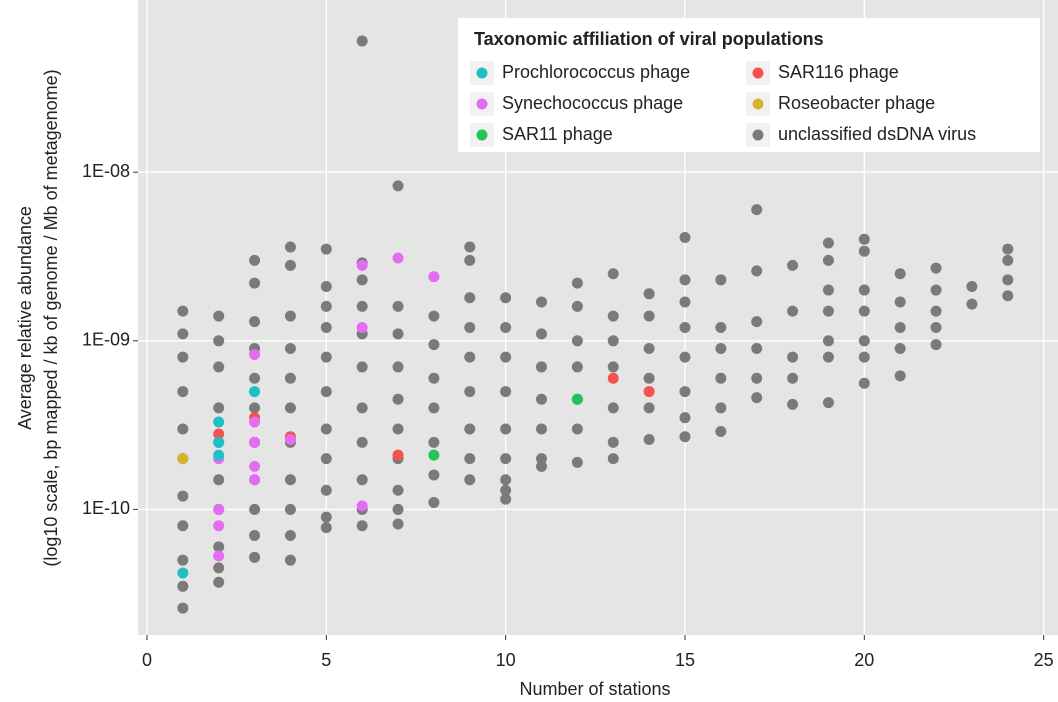  I want to click on legend-label: SAR116 phage, so click(838, 72).